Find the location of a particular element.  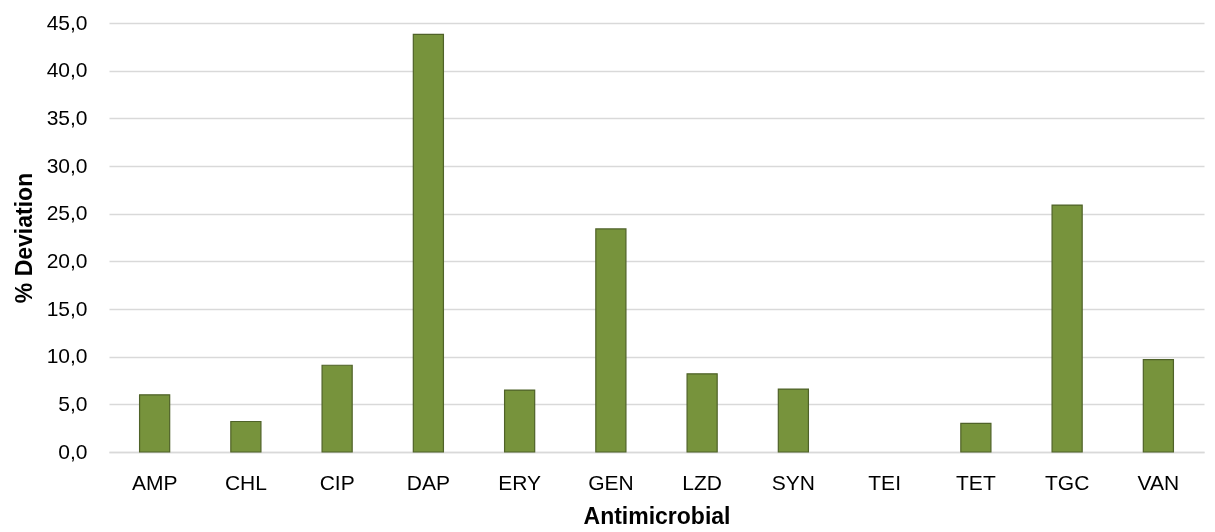

x-tick-label: CHL is located at coordinates (245, 482).